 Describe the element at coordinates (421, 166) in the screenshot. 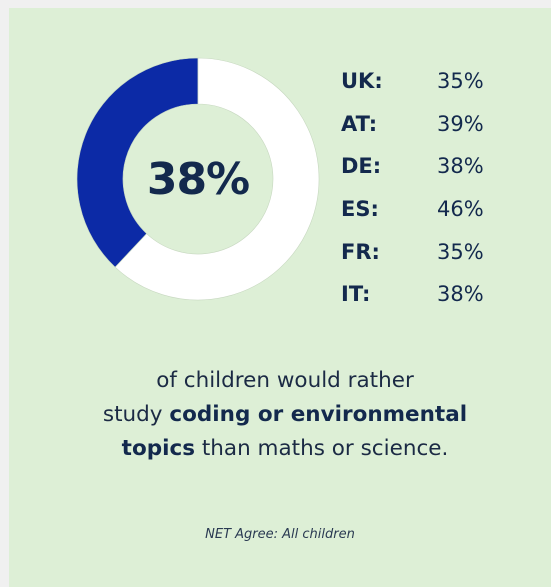

I see `breakdown-row: DE: 38%` at that location.